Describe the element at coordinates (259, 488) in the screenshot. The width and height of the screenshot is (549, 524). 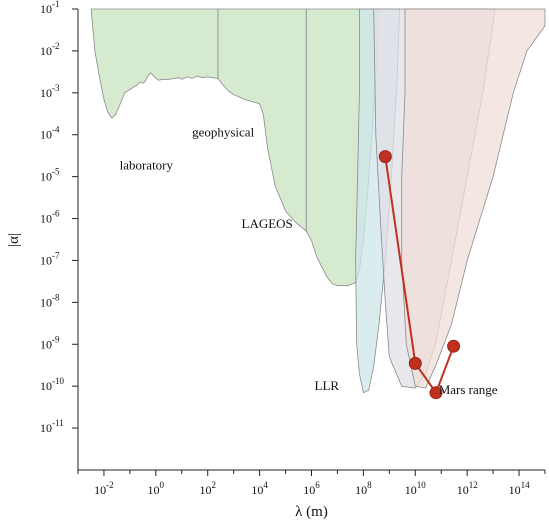
I see `x-tick-label: 10⁴` at that location.